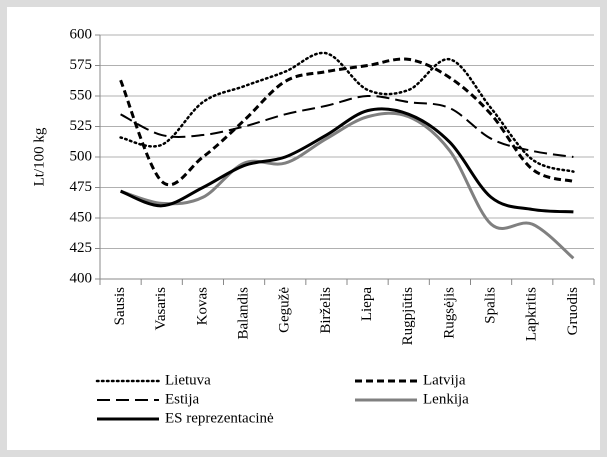 This screenshot has height=457, width=607. What do you see at coordinates (202, 306) in the screenshot?
I see `x-tick-label: Kovas` at bounding box center [202, 306].